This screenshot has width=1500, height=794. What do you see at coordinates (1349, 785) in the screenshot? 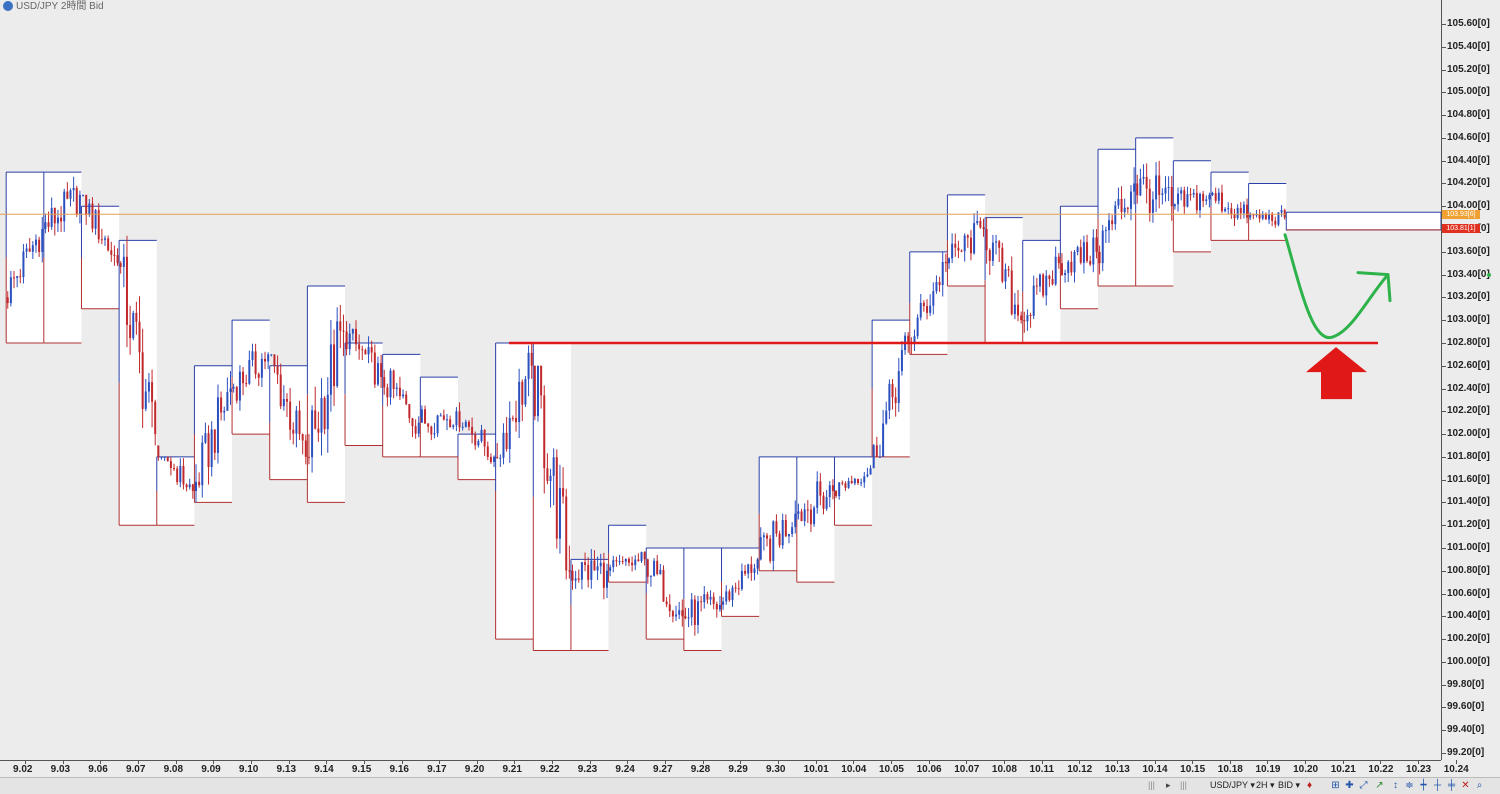
I see `crosshair-icon: ✚` at bounding box center [1349, 785].